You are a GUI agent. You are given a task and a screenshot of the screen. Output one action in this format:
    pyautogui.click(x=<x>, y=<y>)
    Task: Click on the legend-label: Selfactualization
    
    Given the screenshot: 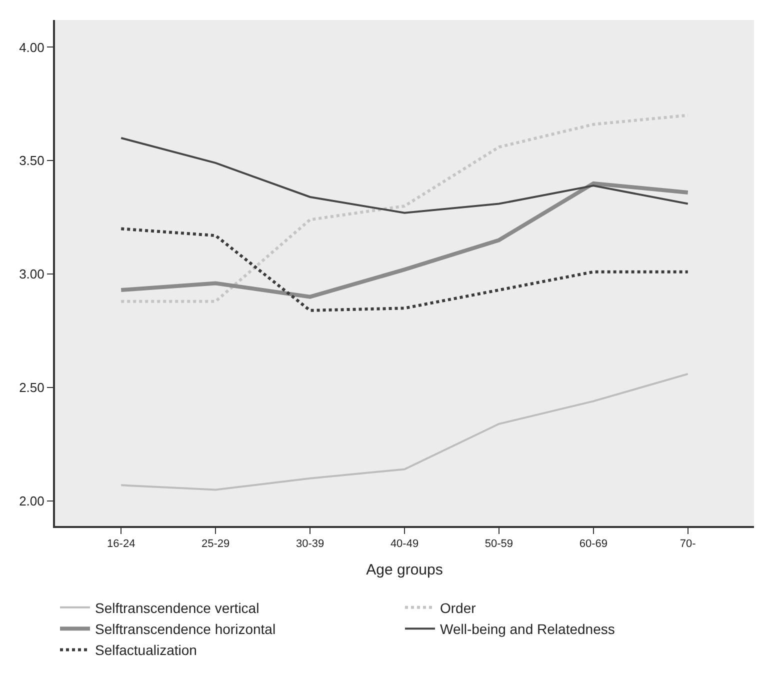 What is the action you would take?
    pyautogui.click(x=146, y=650)
    